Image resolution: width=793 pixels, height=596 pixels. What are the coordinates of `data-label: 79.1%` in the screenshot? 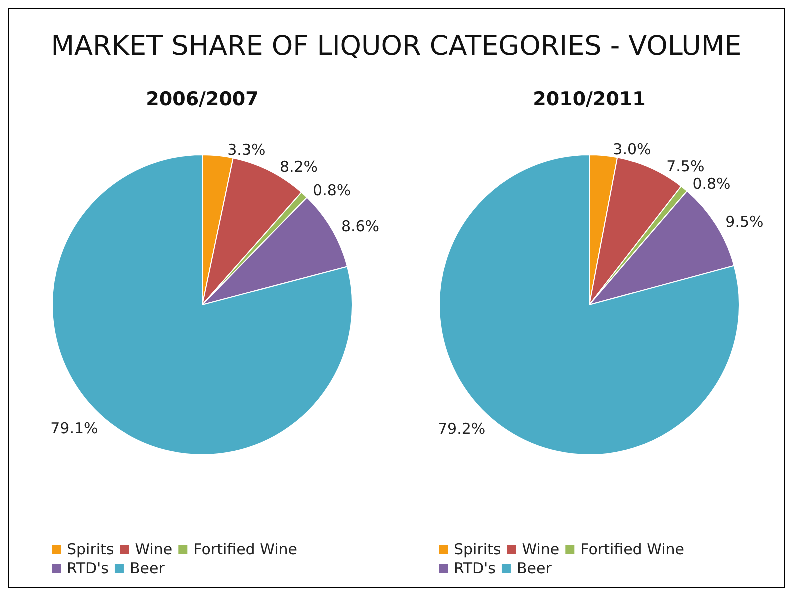 It's located at (74, 429).